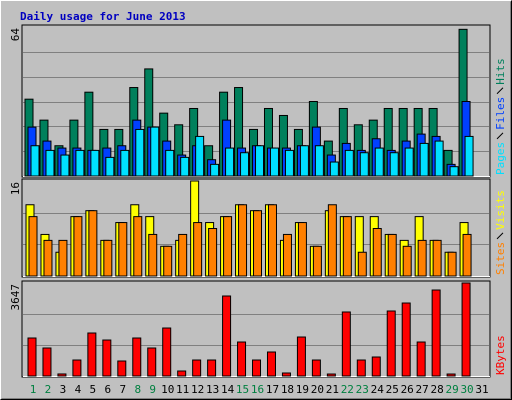  What do you see at coordinates (362, 389) in the screenshot?
I see `x-tick-label: 23` at bounding box center [362, 389].